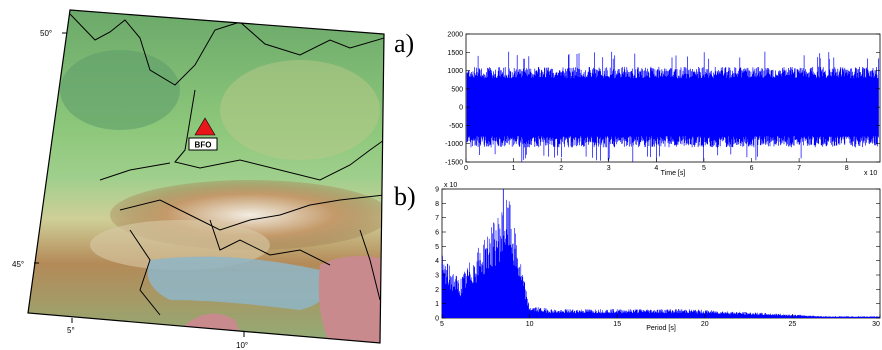 This screenshot has width=882, height=350. I want to click on chart-b-y-tick-label: 5, so click(437, 247).